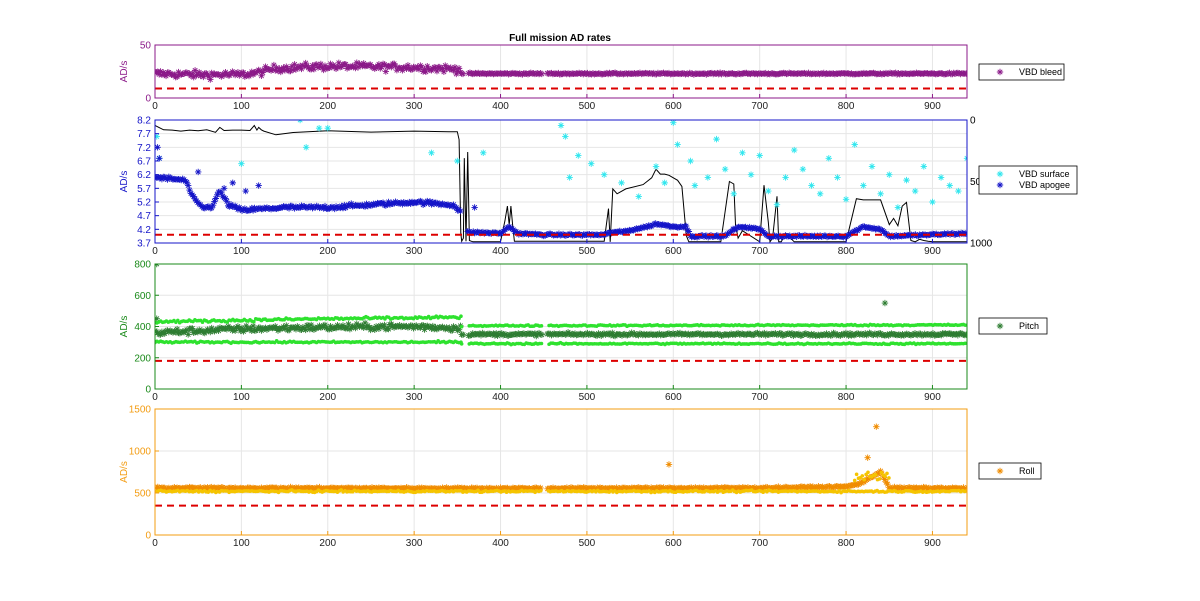  I want to click on series-roll, so click(561, 458).